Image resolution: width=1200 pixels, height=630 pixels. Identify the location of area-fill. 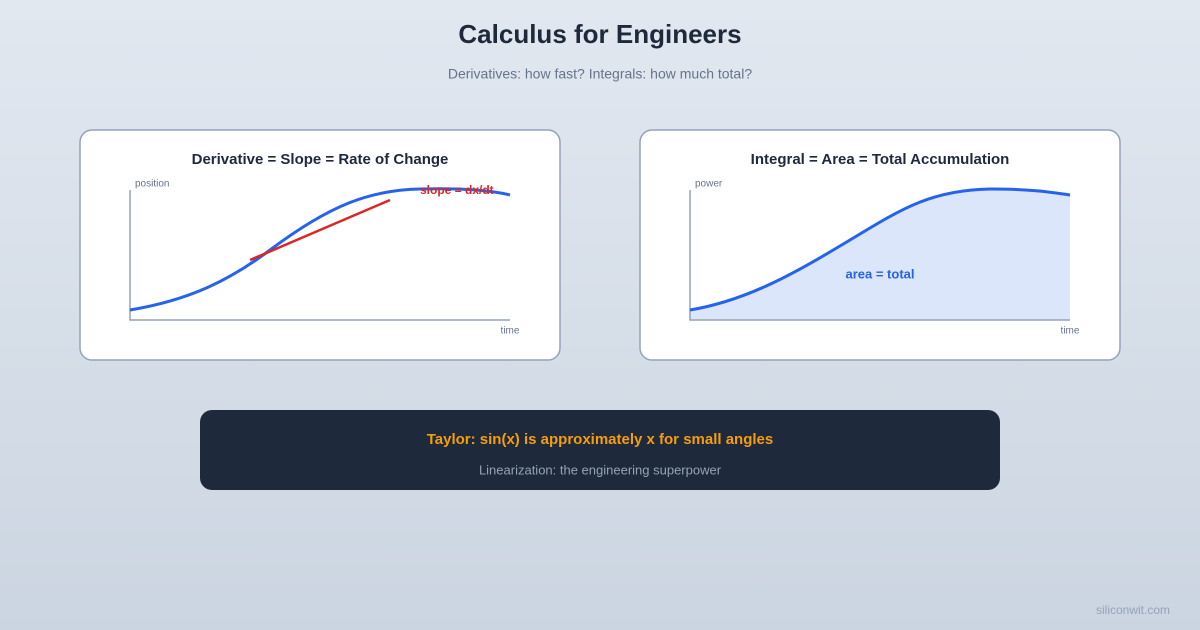
(880, 254).